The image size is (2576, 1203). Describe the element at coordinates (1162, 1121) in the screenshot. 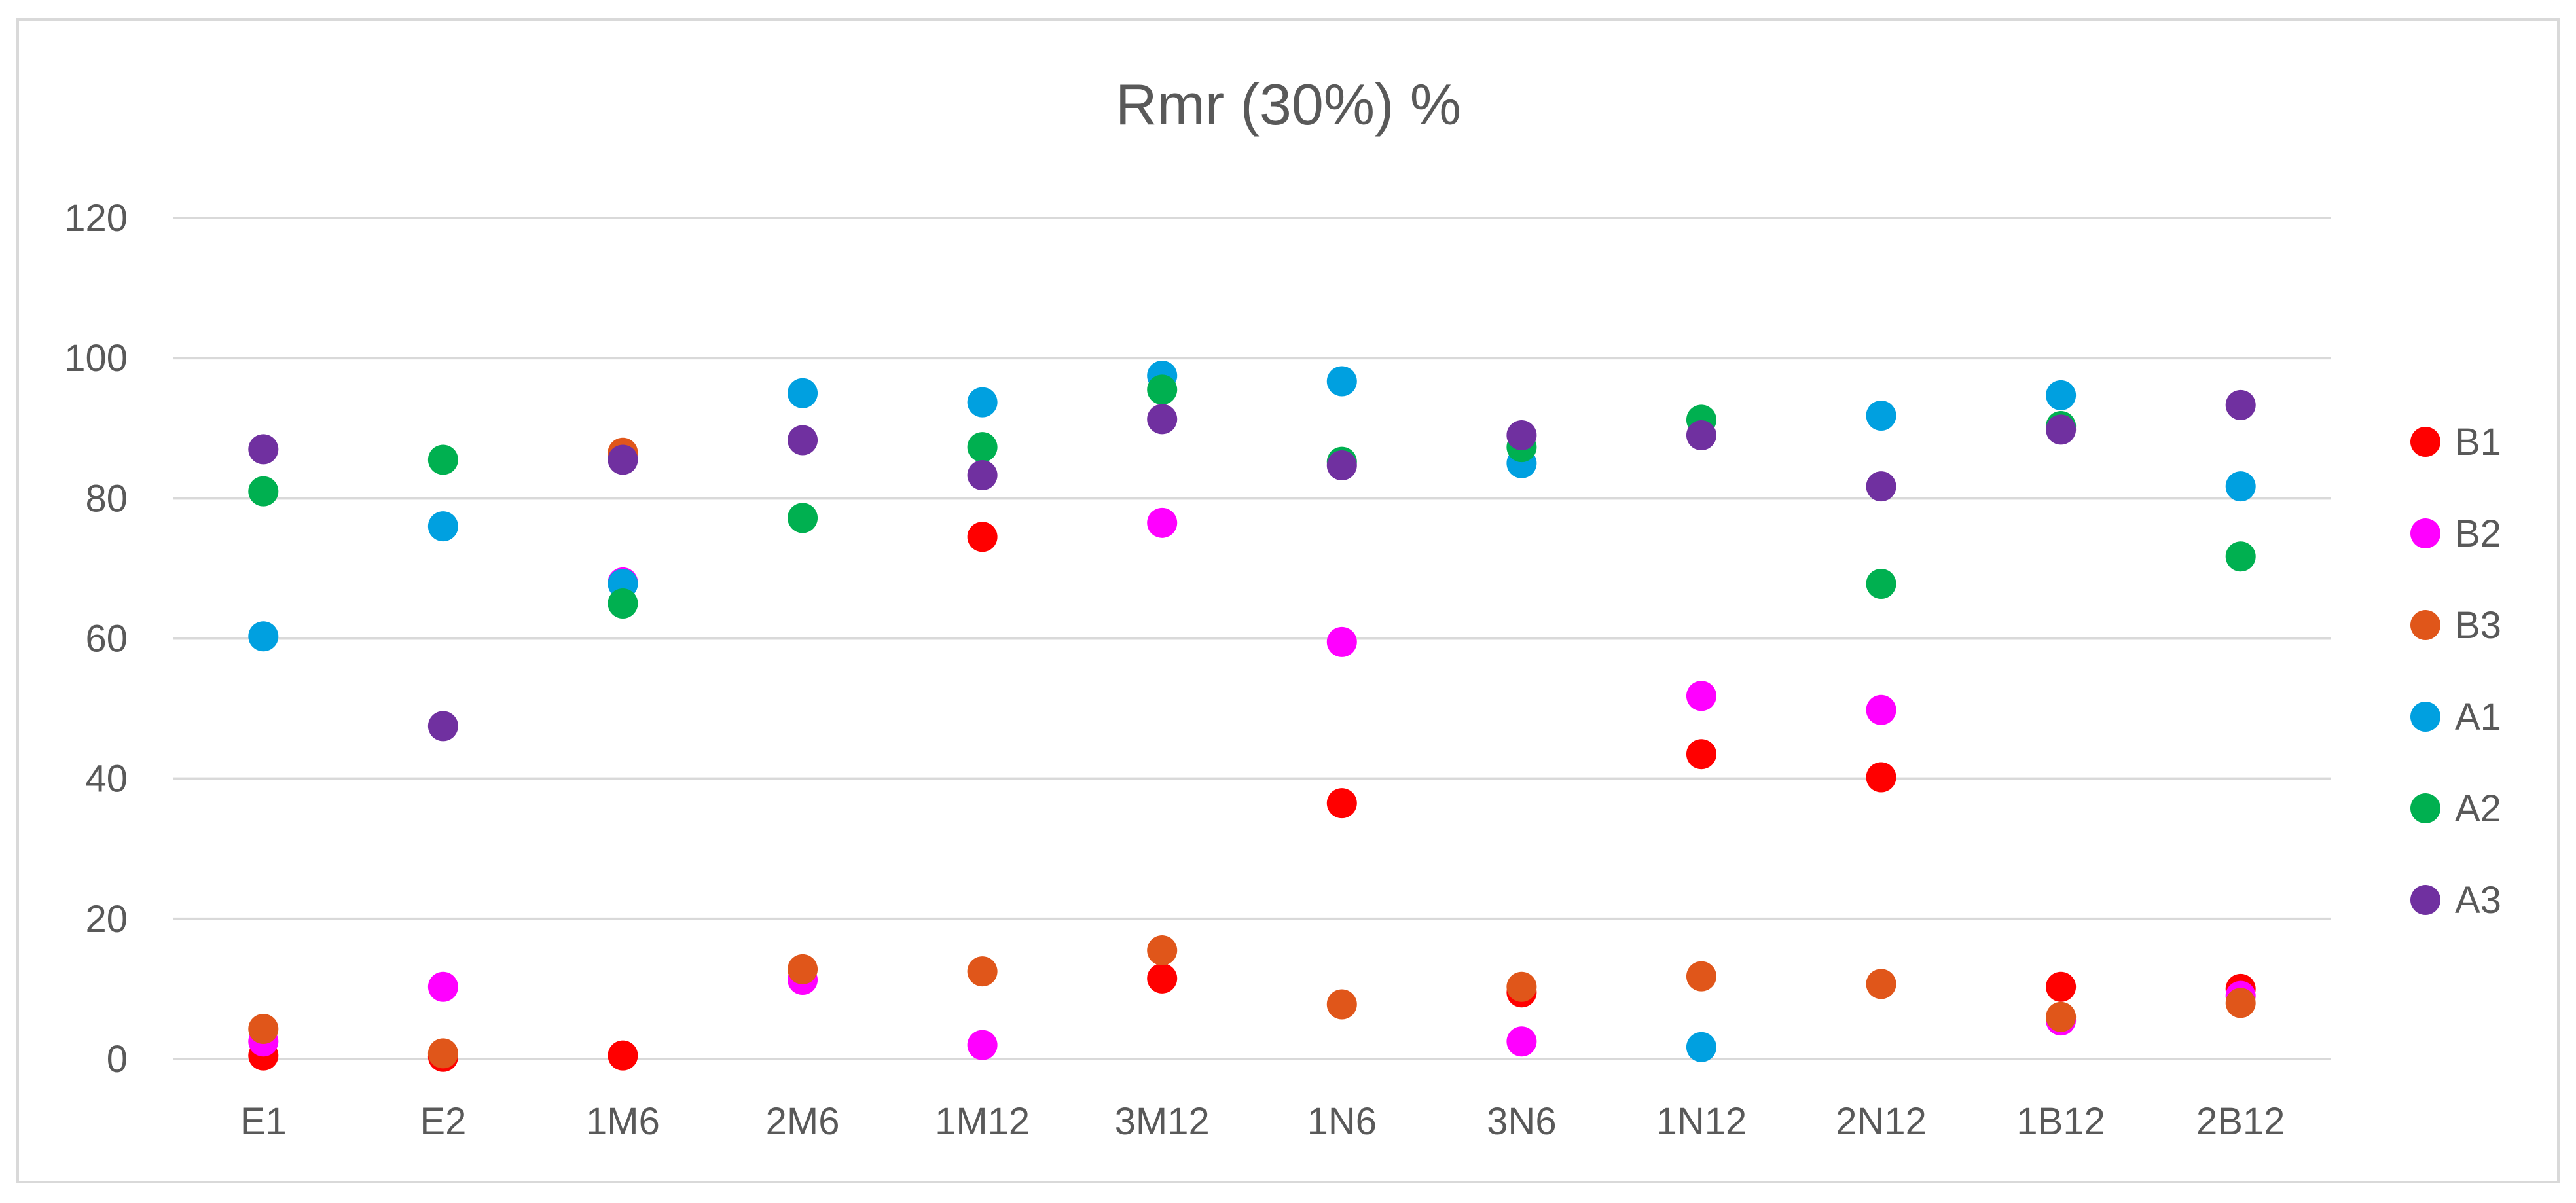

I see `x-tick-label: 3M12` at that location.